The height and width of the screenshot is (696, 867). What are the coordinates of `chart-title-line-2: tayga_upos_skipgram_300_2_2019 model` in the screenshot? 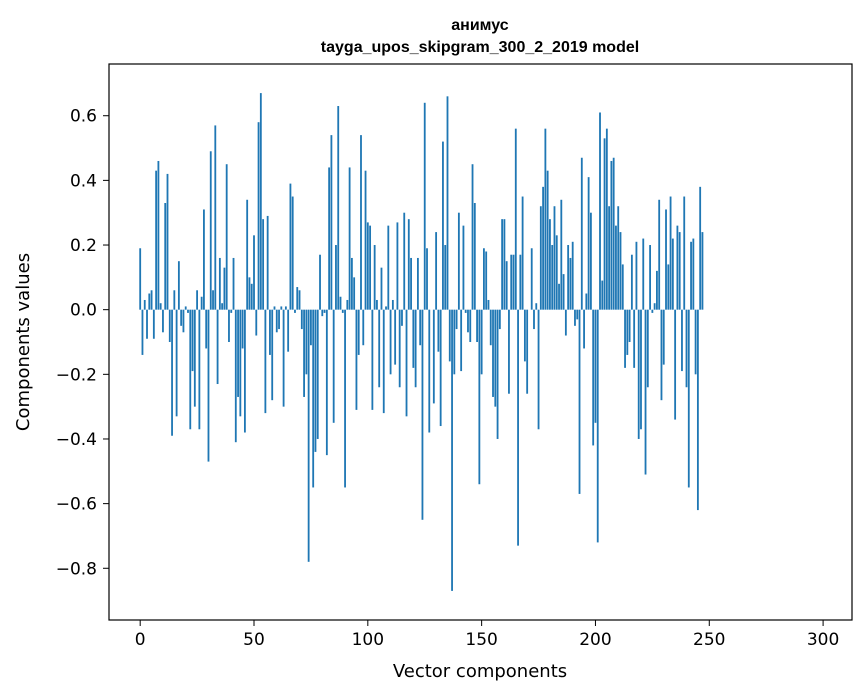 It's located at (480, 47).